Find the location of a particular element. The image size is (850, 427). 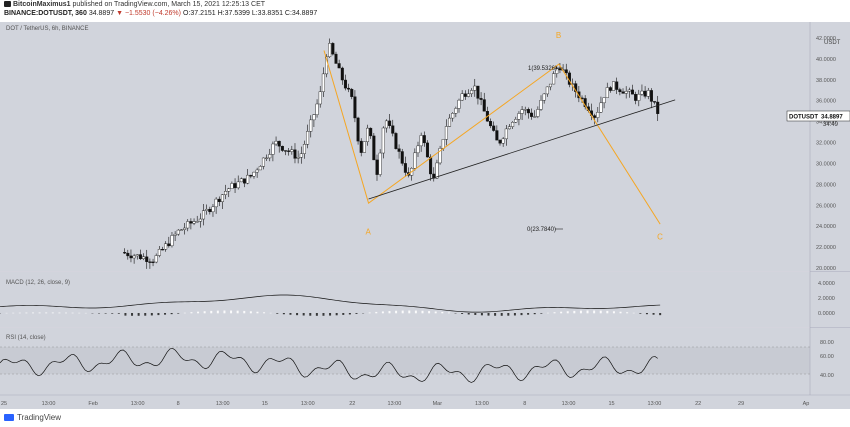

rsi-band is located at coordinates (405, 360).